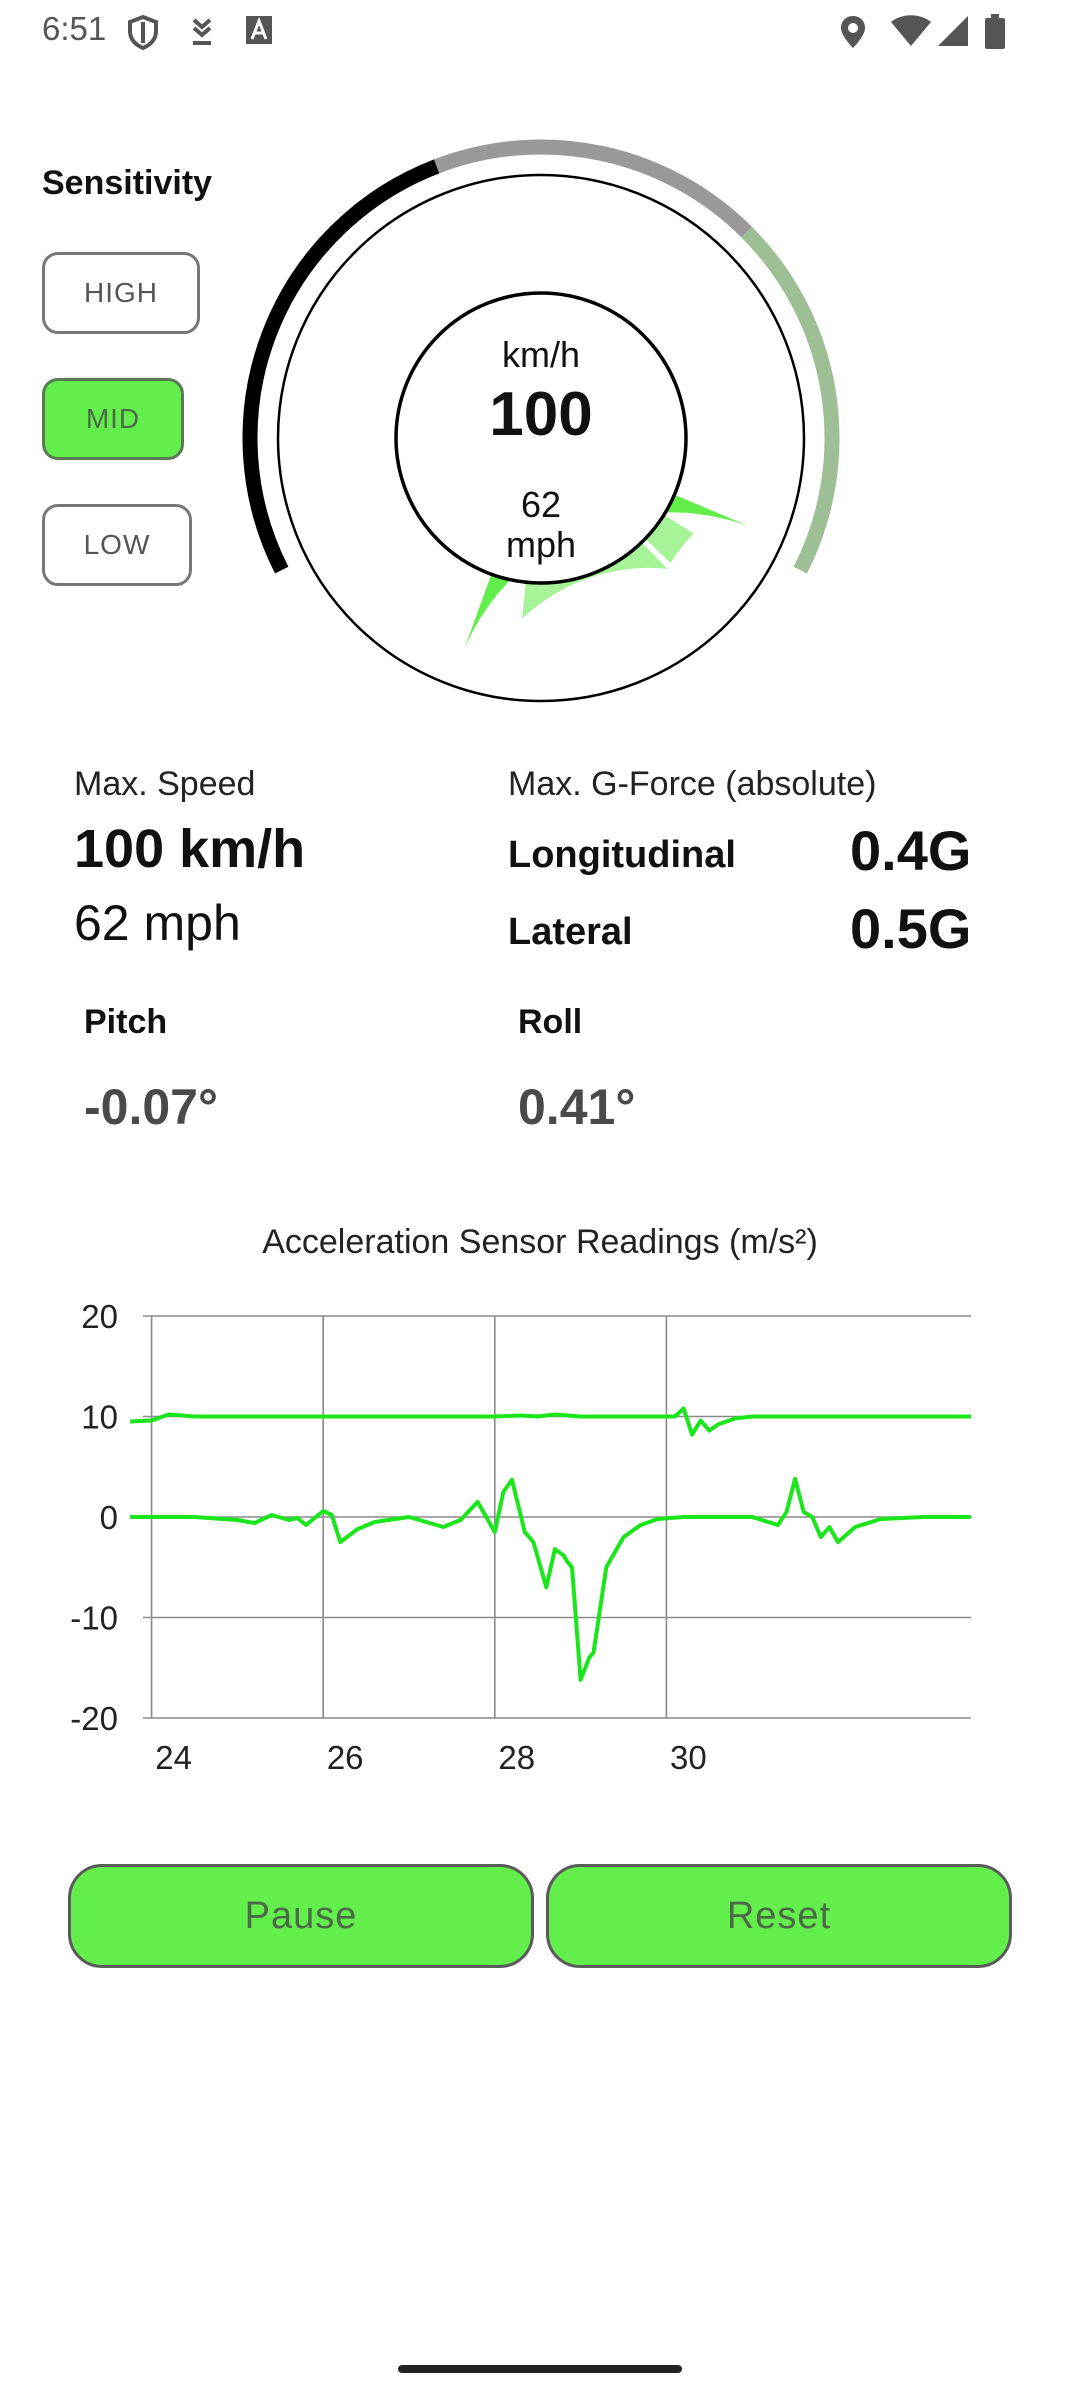  What do you see at coordinates (540, 1242) in the screenshot?
I see `chart-title: Acceleration Sensor Readings (m/s²)` at bounding box center [540, 1242].